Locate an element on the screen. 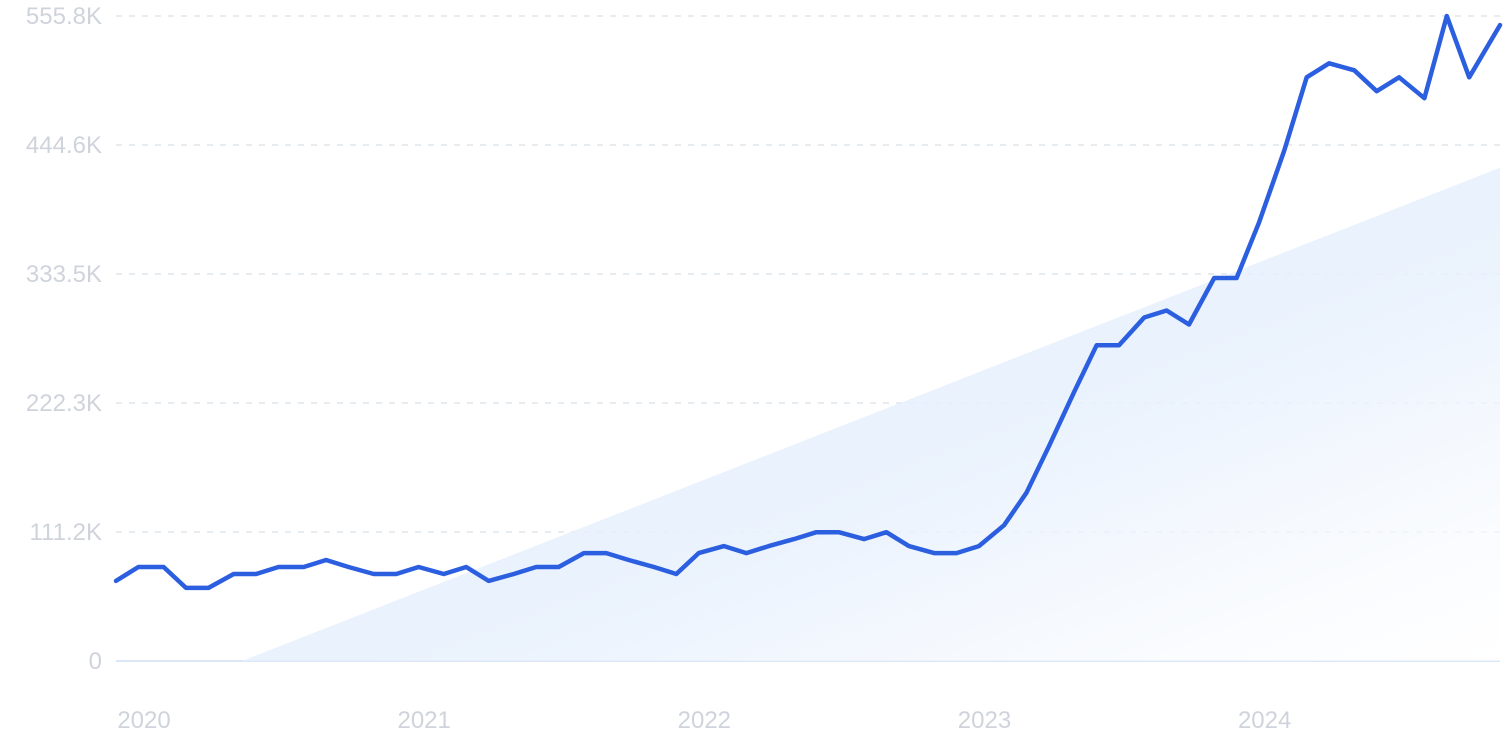 The height and width of the screenshot is (752, 1505). y-tick-label: 222.3K is located at coordinates (64, 403).